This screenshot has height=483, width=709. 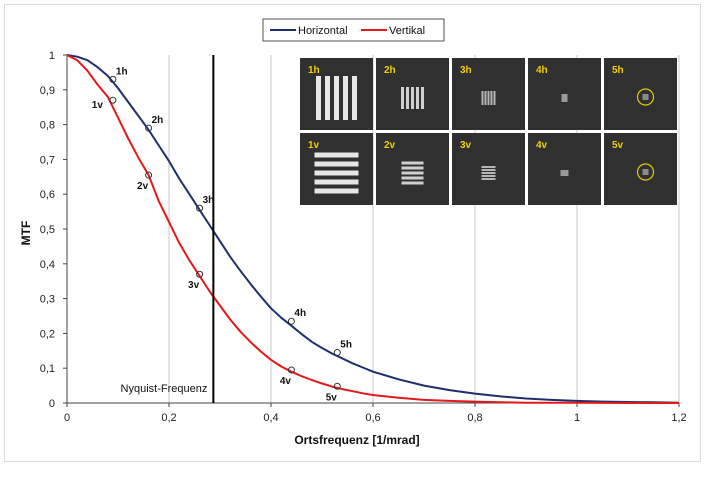 What do you see at coordinates (286, 381) in the screenshot?
I see `marker-label-4v: 4v` at bounding box center [286, 381].